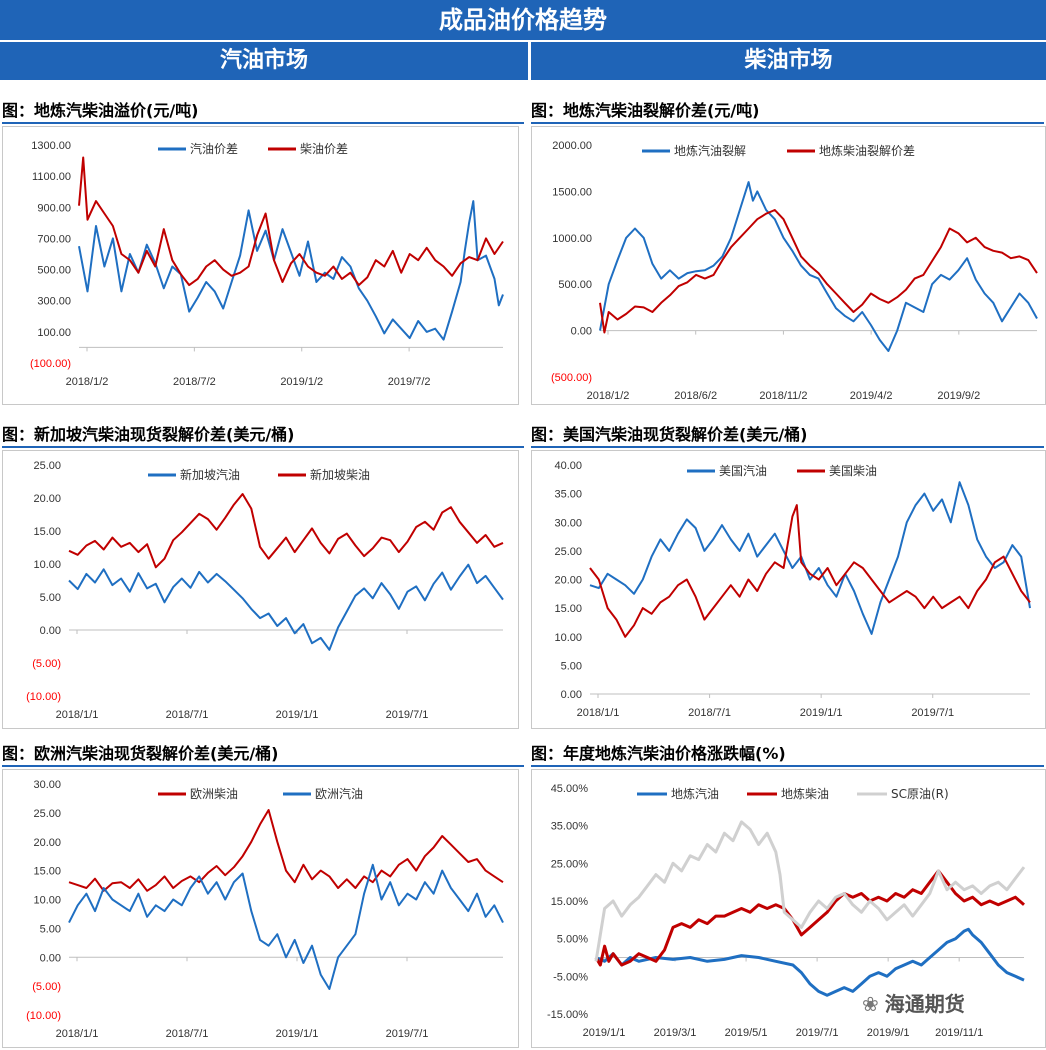  I want to click on y-tick-label: (500.00), so click(571, 378).